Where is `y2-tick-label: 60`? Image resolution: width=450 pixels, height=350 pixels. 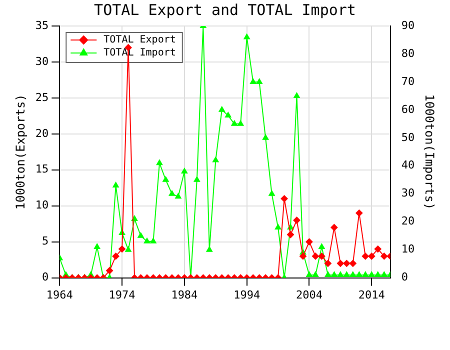
y2-tick-label: 60 is located at coordinates (408, 109).